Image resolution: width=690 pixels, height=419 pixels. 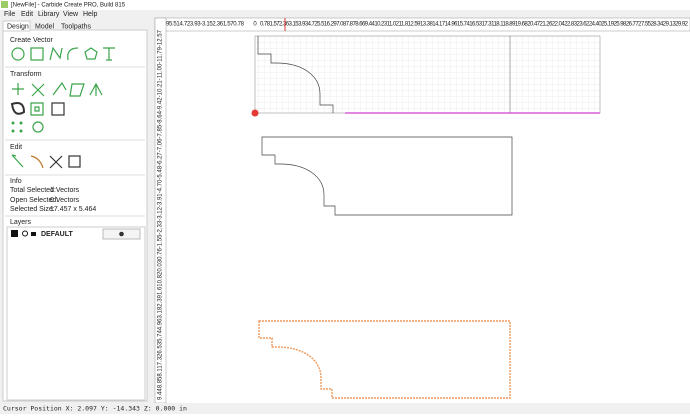 What do you see at coordinates (38, 90) in the screenshot?
I see `scale-tool` at bounding box center [38, 90].